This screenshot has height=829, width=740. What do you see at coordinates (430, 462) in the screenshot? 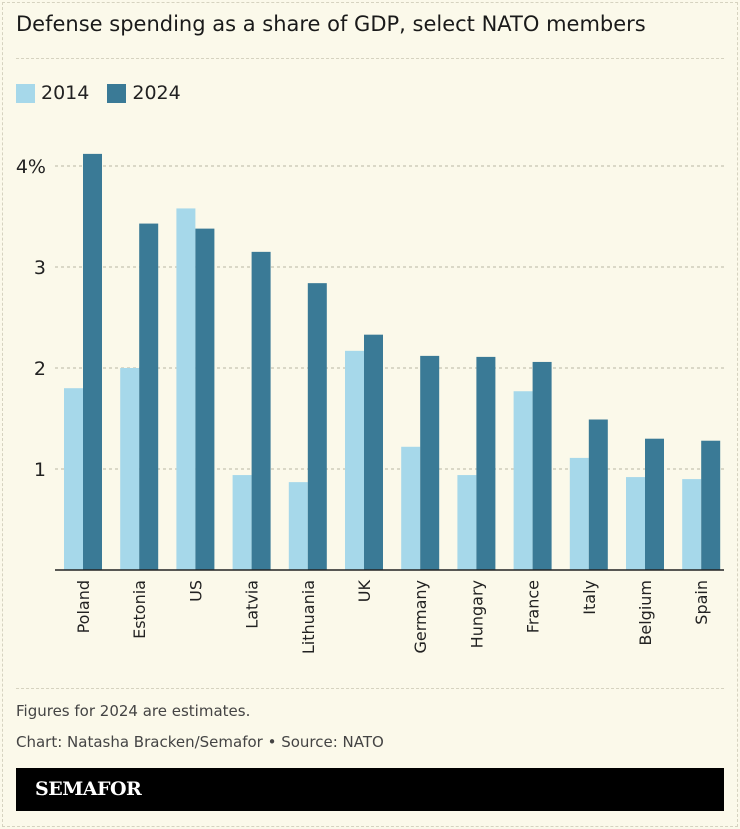
I see `bar-germany-2024` at bounding box center [430, 462].